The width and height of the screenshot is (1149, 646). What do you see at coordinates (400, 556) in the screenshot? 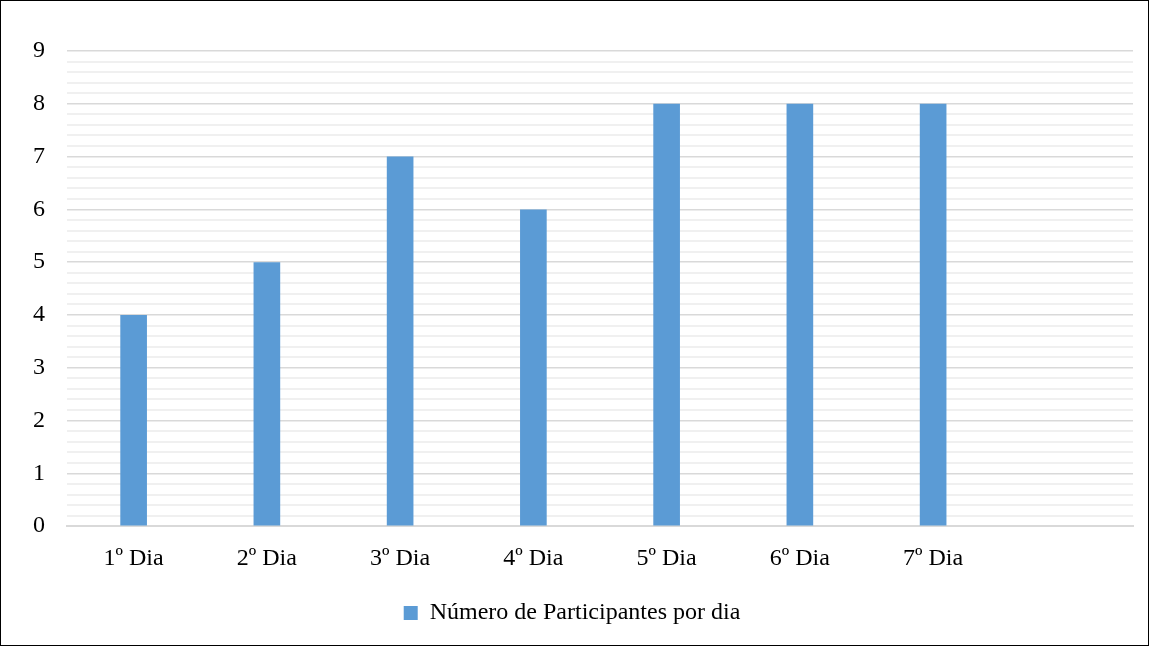
I see `x-tick-label: 3º Dia` at bounding box center [400, 556].